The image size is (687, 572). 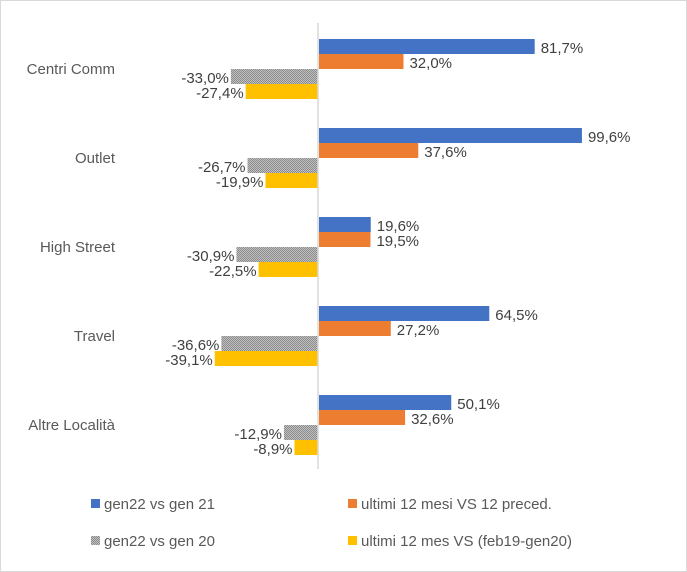 What do you see at coordinates (272, 449) in the screenshot?
I see `data-label: -8,9%` at bounding box center [272, 449].